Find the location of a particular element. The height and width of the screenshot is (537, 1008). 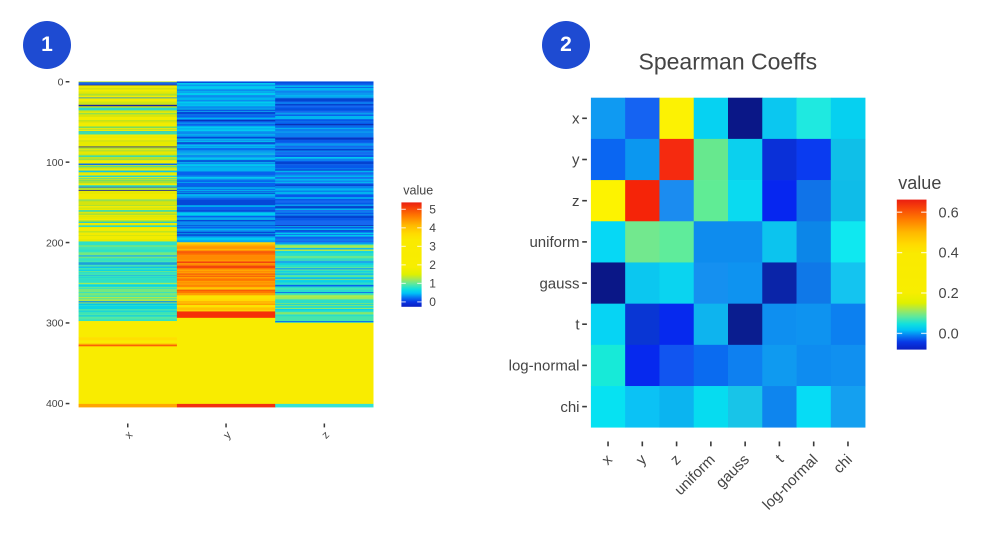

svg-text: 300 is located at coordinates (55, 324).